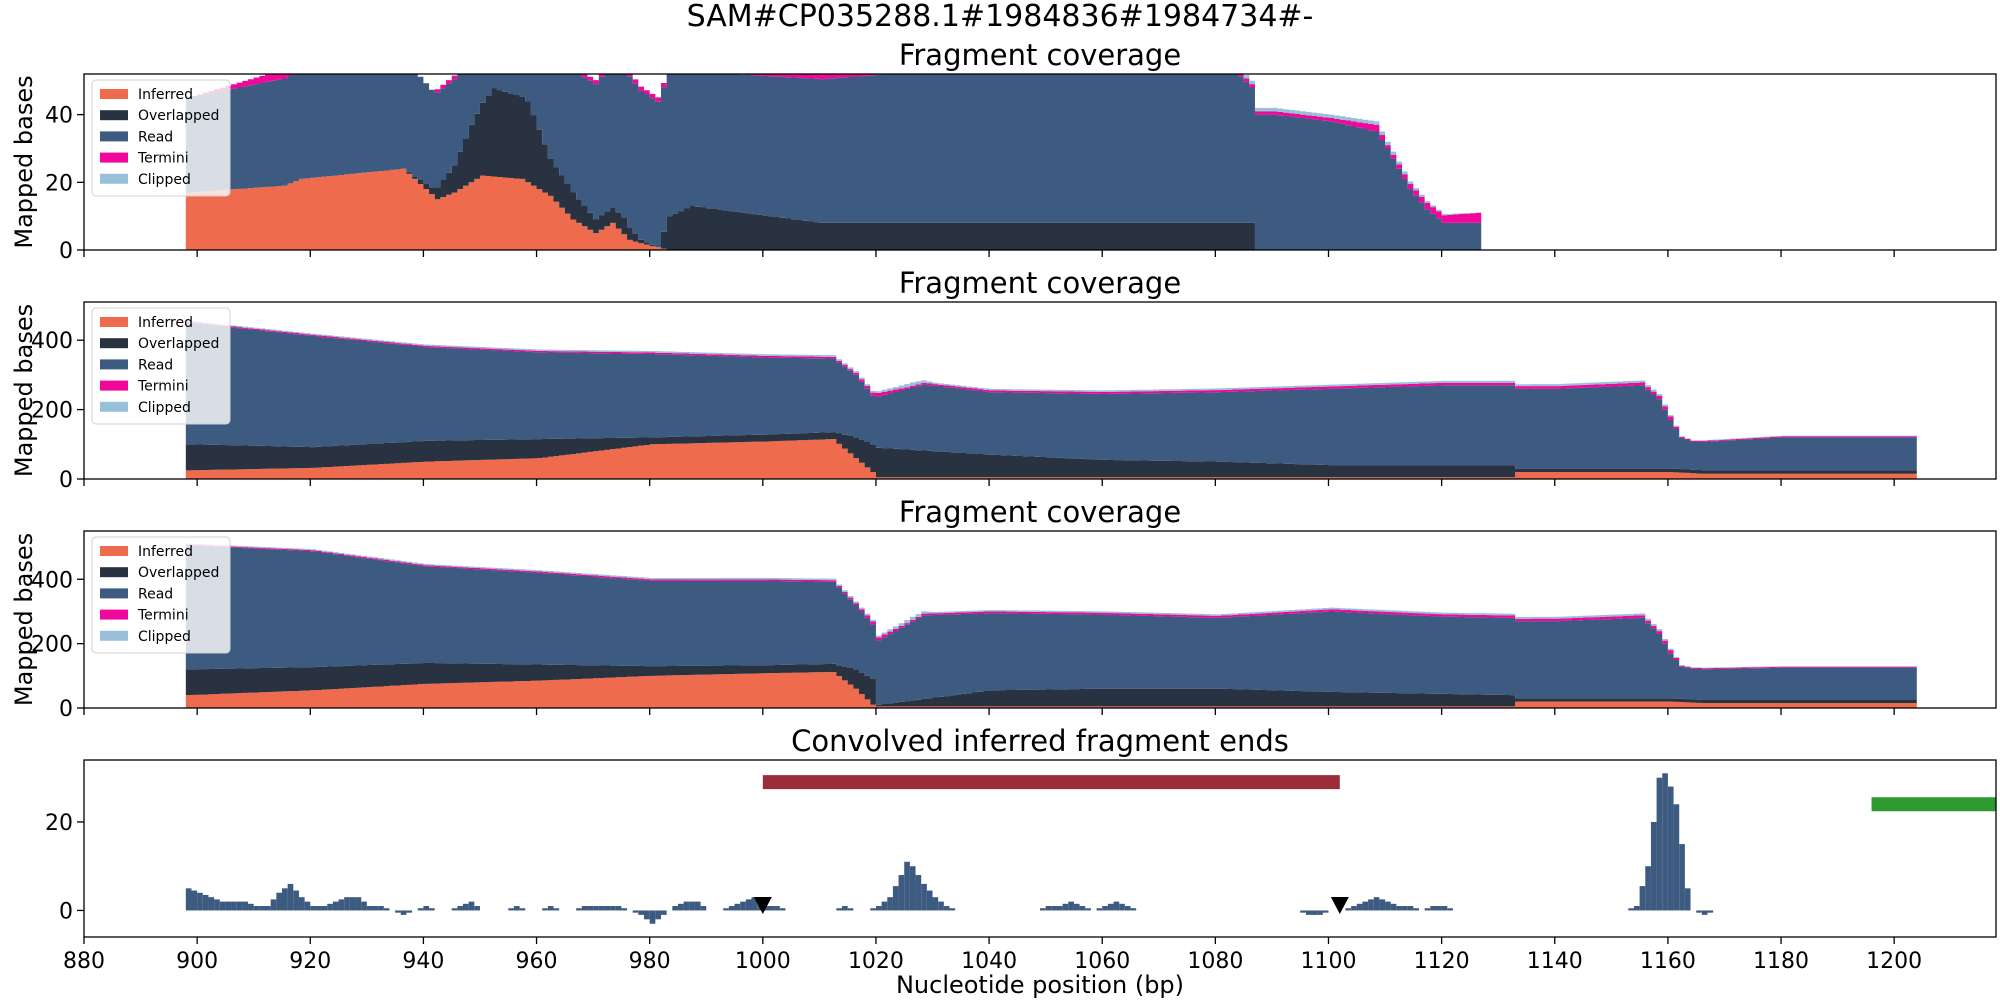 This screenshot has height=1000, width=2000. I want to click on x-tick-label: 880, so click(84, 961).